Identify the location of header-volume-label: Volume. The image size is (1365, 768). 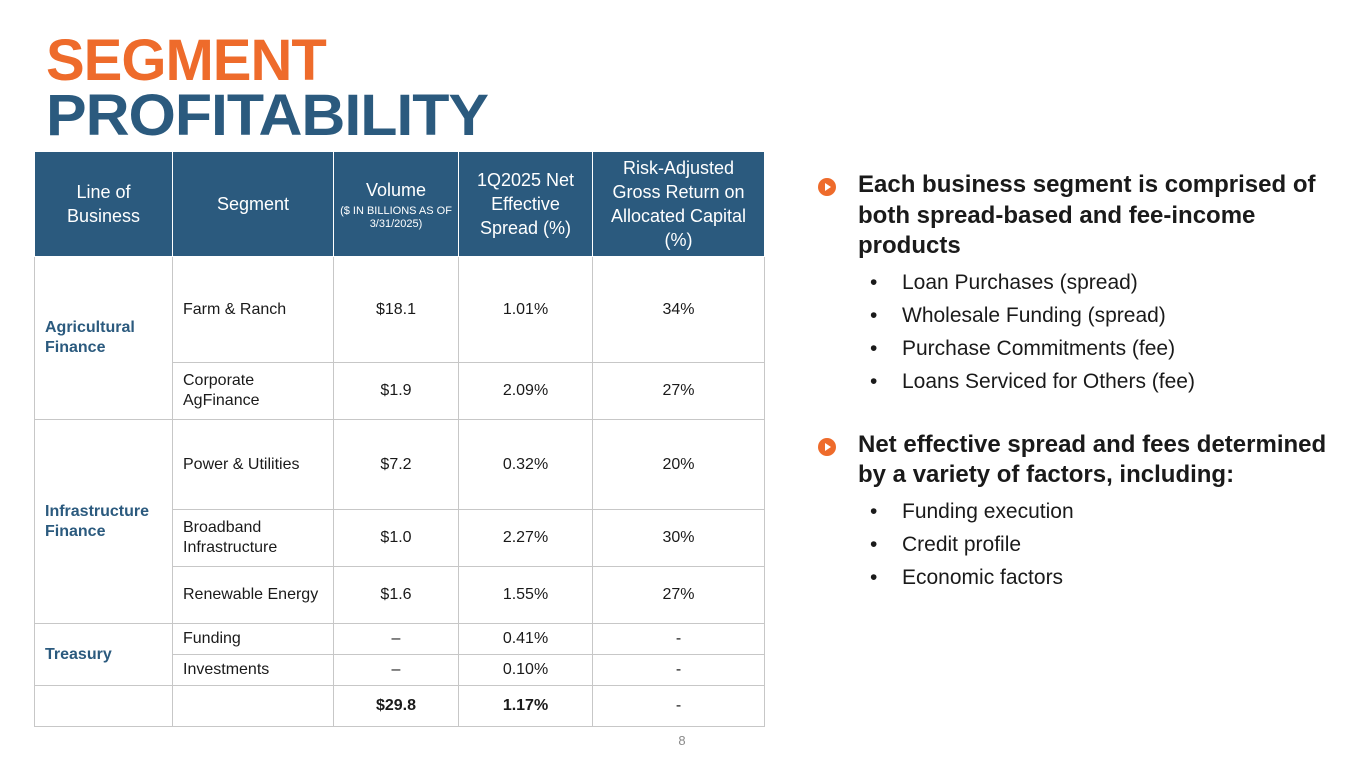
(396, 189).